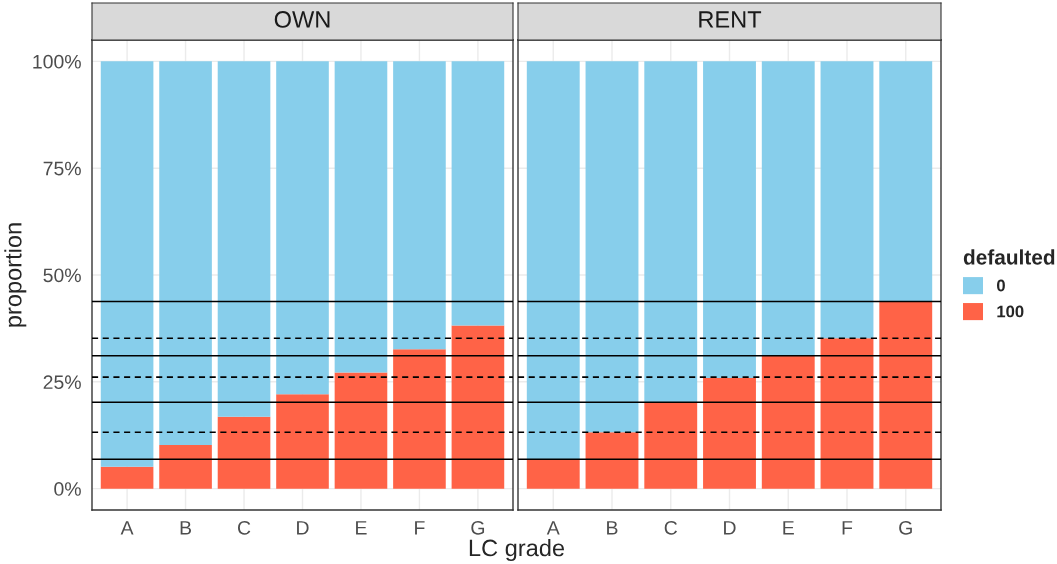  I want to click on legend-label: 0, so click(1000, 285).